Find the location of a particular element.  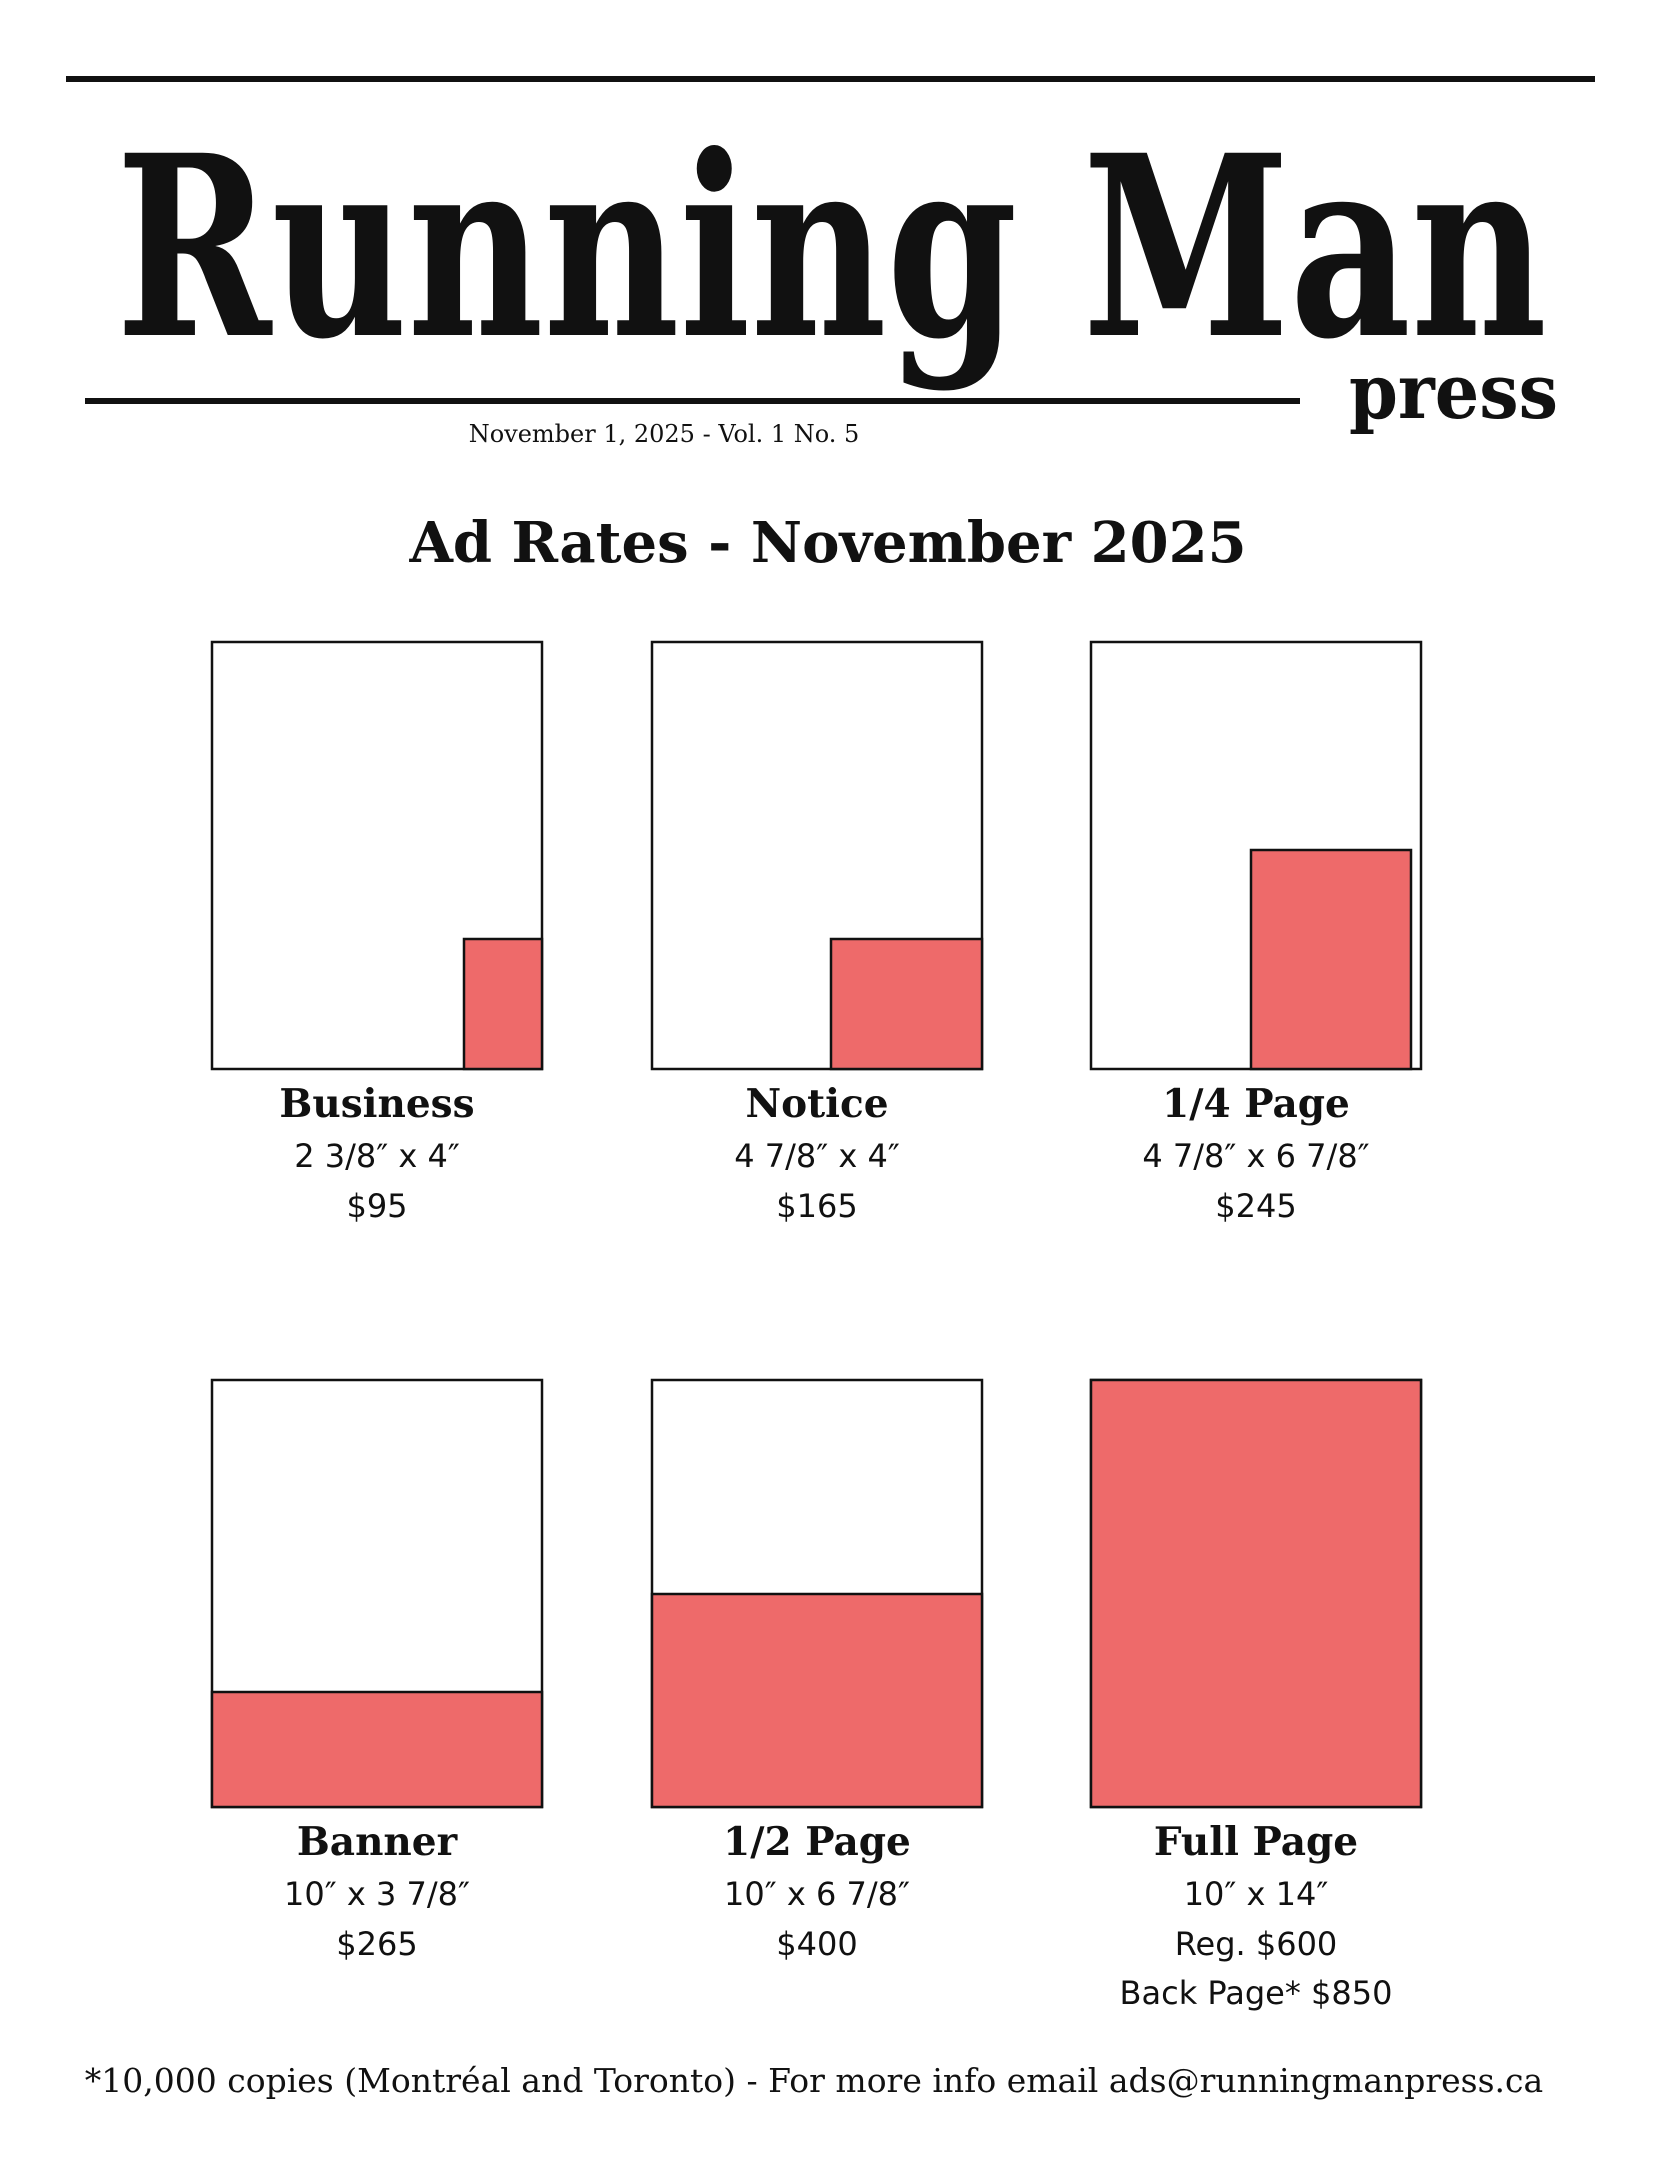

masthead-title: Running Man is located at coordinates (831, 247).